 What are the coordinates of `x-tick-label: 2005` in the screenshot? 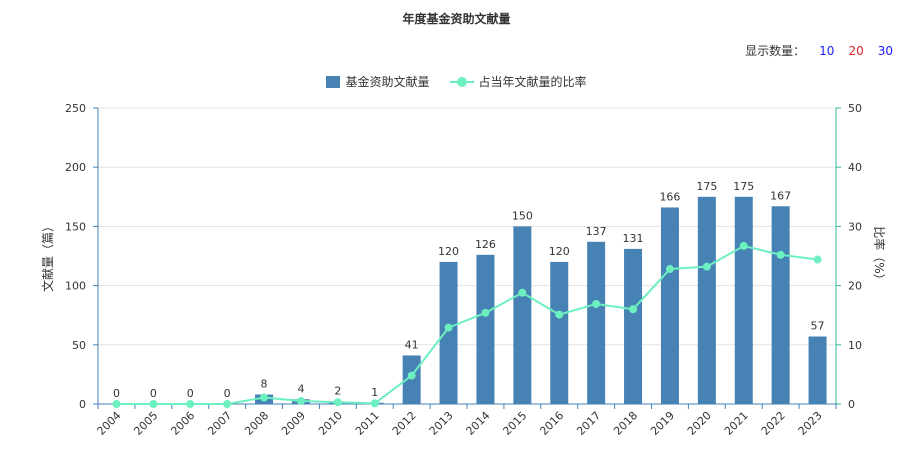 It's located at (145, 423).